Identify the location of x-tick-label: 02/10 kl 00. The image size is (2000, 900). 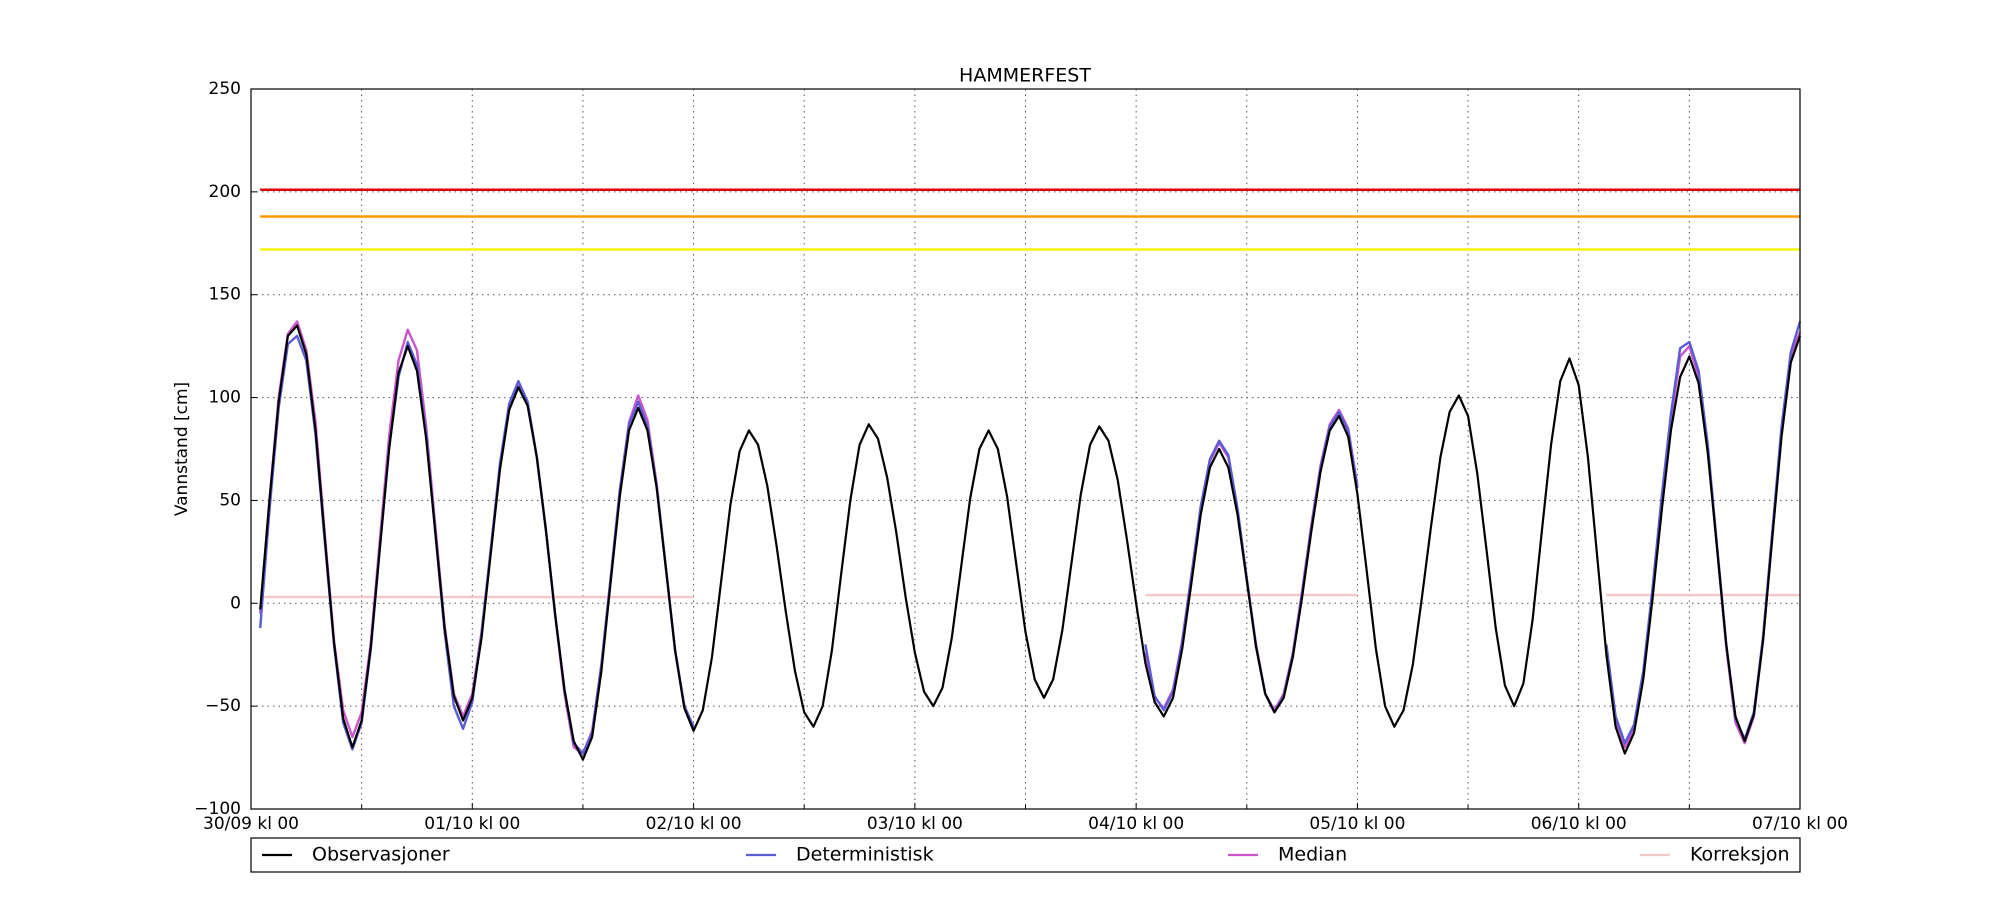
(694, 824).